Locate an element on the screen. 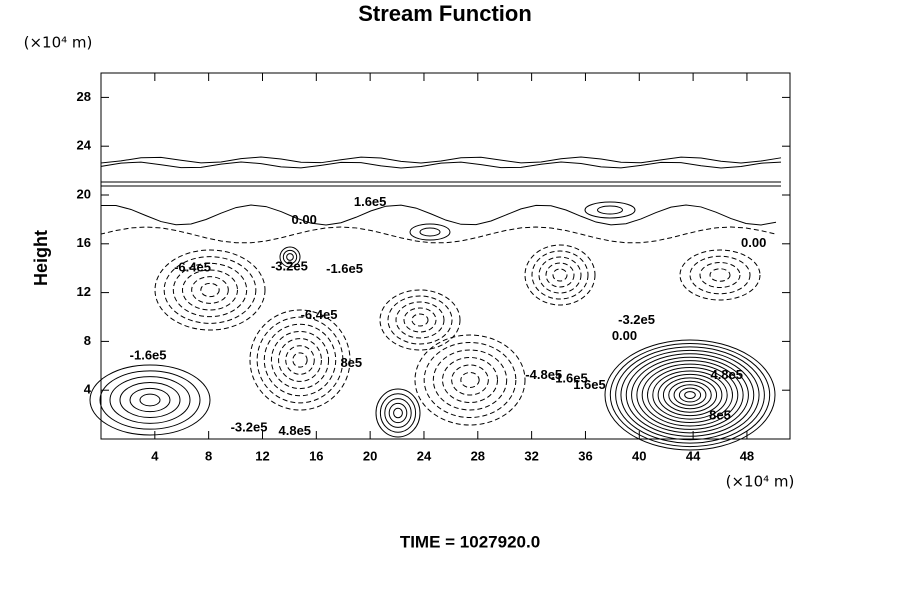  x-tick-label: 24 is located at coordinates (424, 455).